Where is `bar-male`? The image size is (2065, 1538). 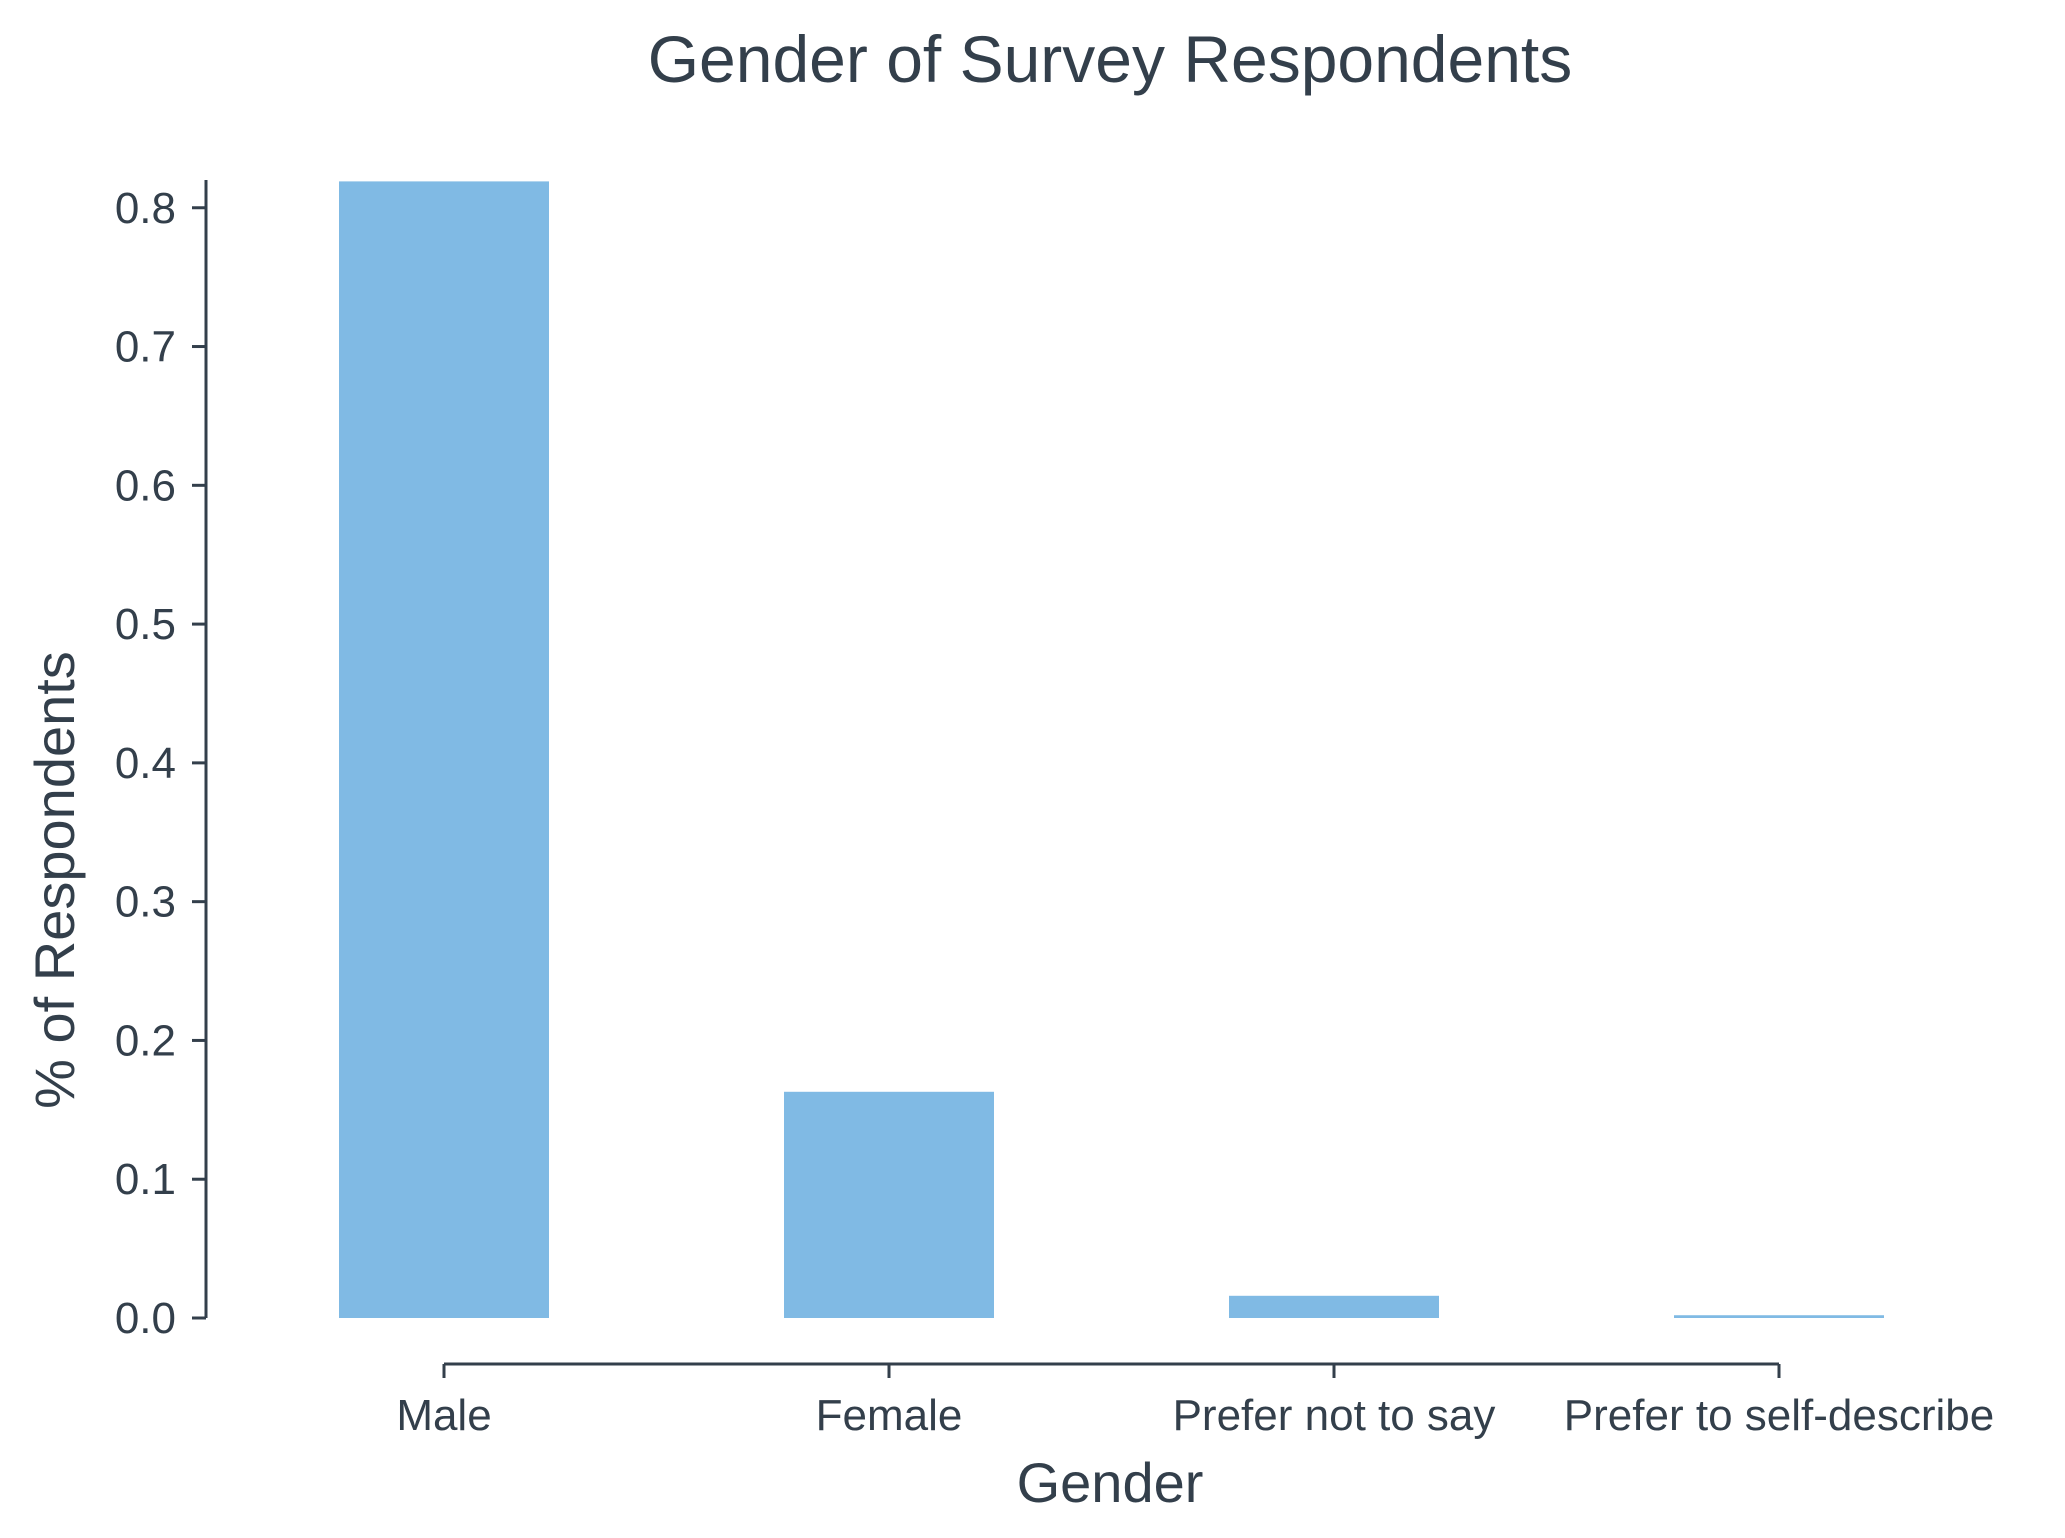
bar-male is located at coordinates (444, 749).